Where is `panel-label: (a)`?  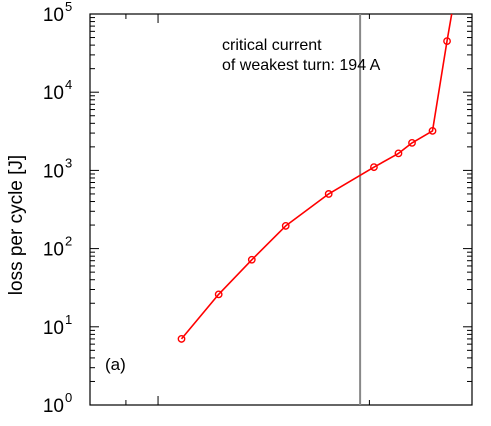
panel-label: (a) is located at coordinates (115, 364).